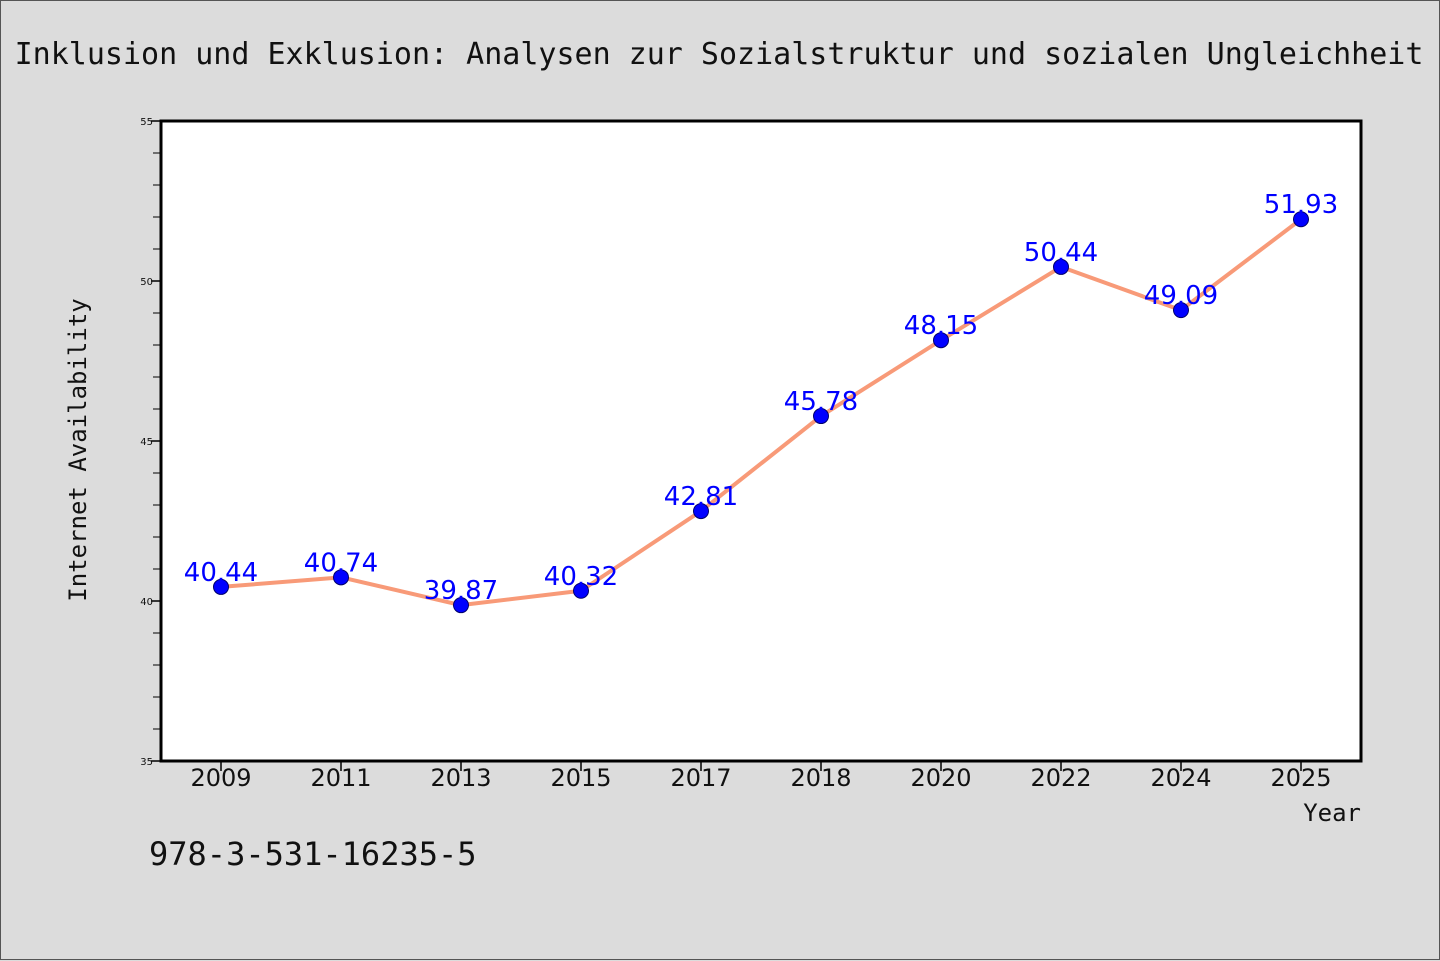 The width and height of the screenshot is (1440, 961). Describe the element at coordinates (940, 778) in the screenshot. I see `x-tick-label: 2020` at that location.